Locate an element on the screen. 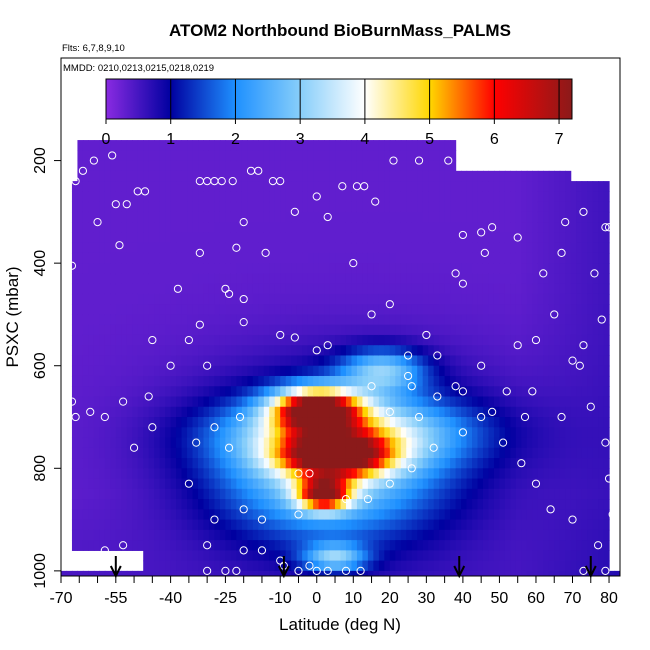 This screenshot has width=650, height=650. y-tick-label: 400 is located at coordinates (40, 263).